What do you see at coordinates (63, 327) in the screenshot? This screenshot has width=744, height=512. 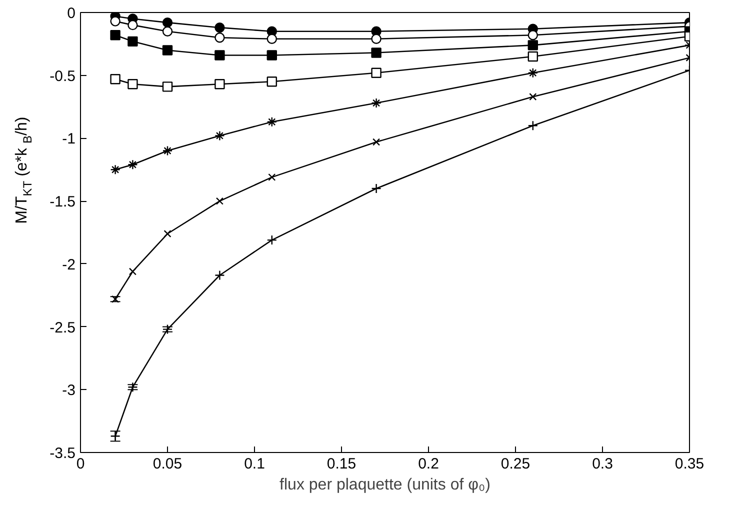 I see `y-tick-label: -2.5` at bounding box center [63, 327].